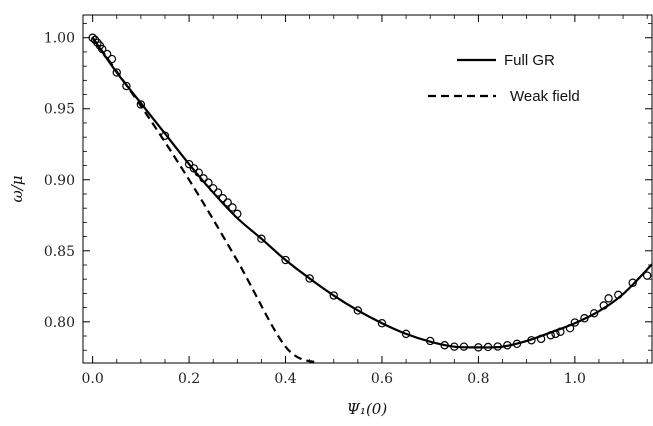 The image size is (653, 426). What do you see at coordinates (575, 379) in the screenshot?
I see `x-tick-label: 1.0` at bounding box center [575, 379].